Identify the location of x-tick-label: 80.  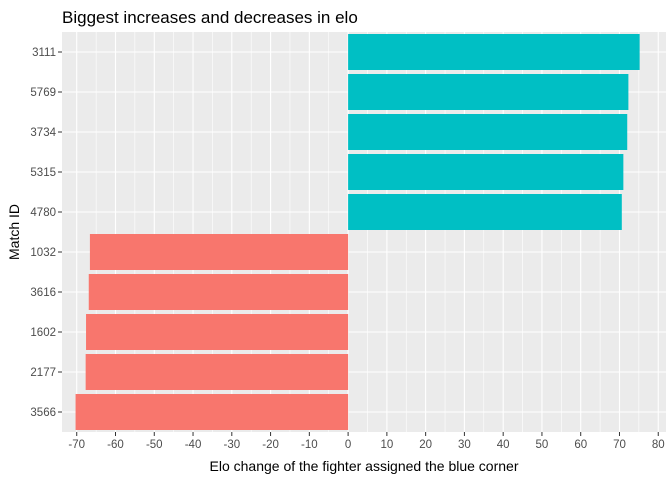
(658, 445).